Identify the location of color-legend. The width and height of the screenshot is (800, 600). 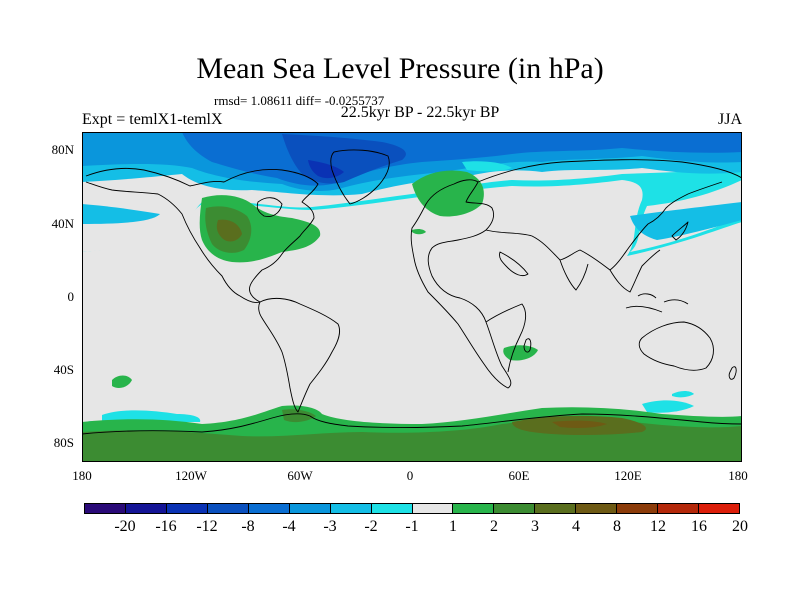
(412, 508).